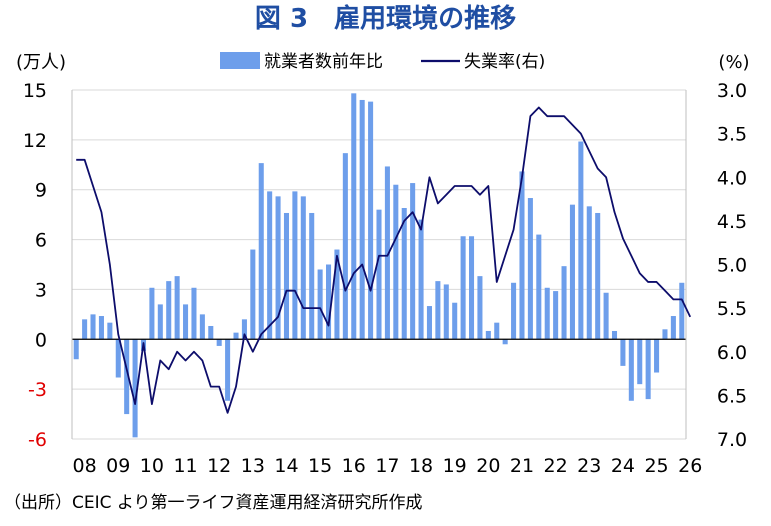  I want to click on x-tick-label: 11, so click(185, 466).